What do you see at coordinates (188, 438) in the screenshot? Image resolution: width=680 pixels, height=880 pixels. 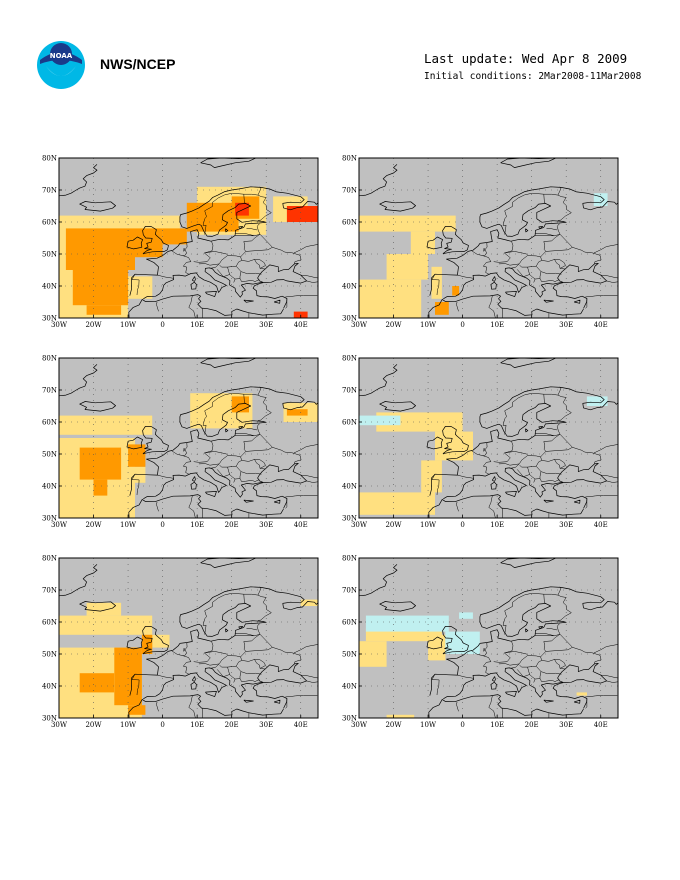 I see `map-frame` at bounding box center [188, 438].